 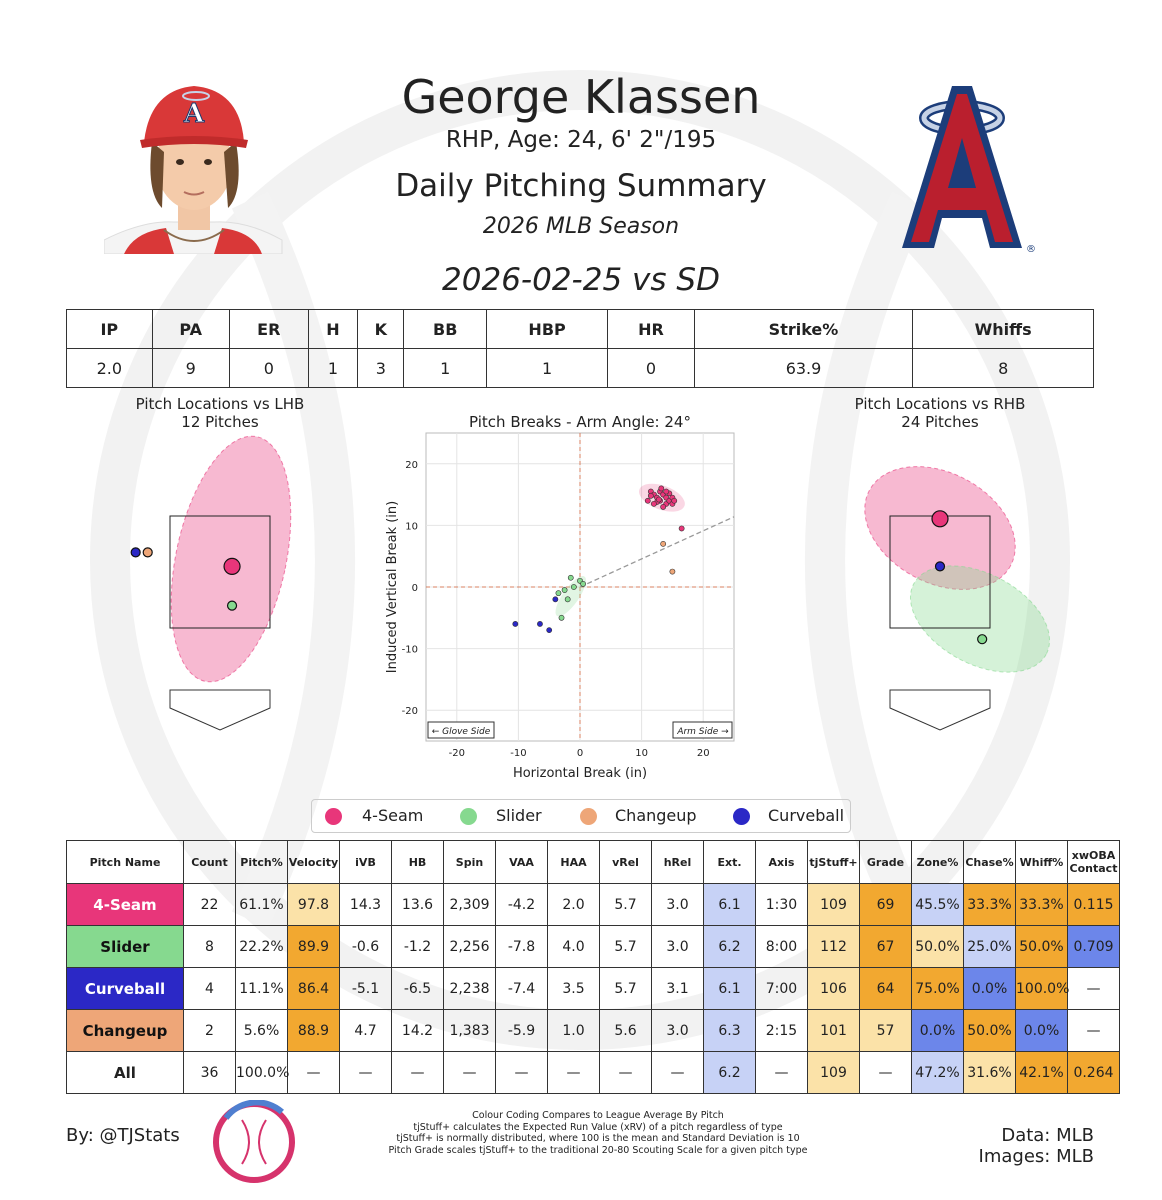 I want to click on table-cell: -0.6, so click(x=365, y=946).